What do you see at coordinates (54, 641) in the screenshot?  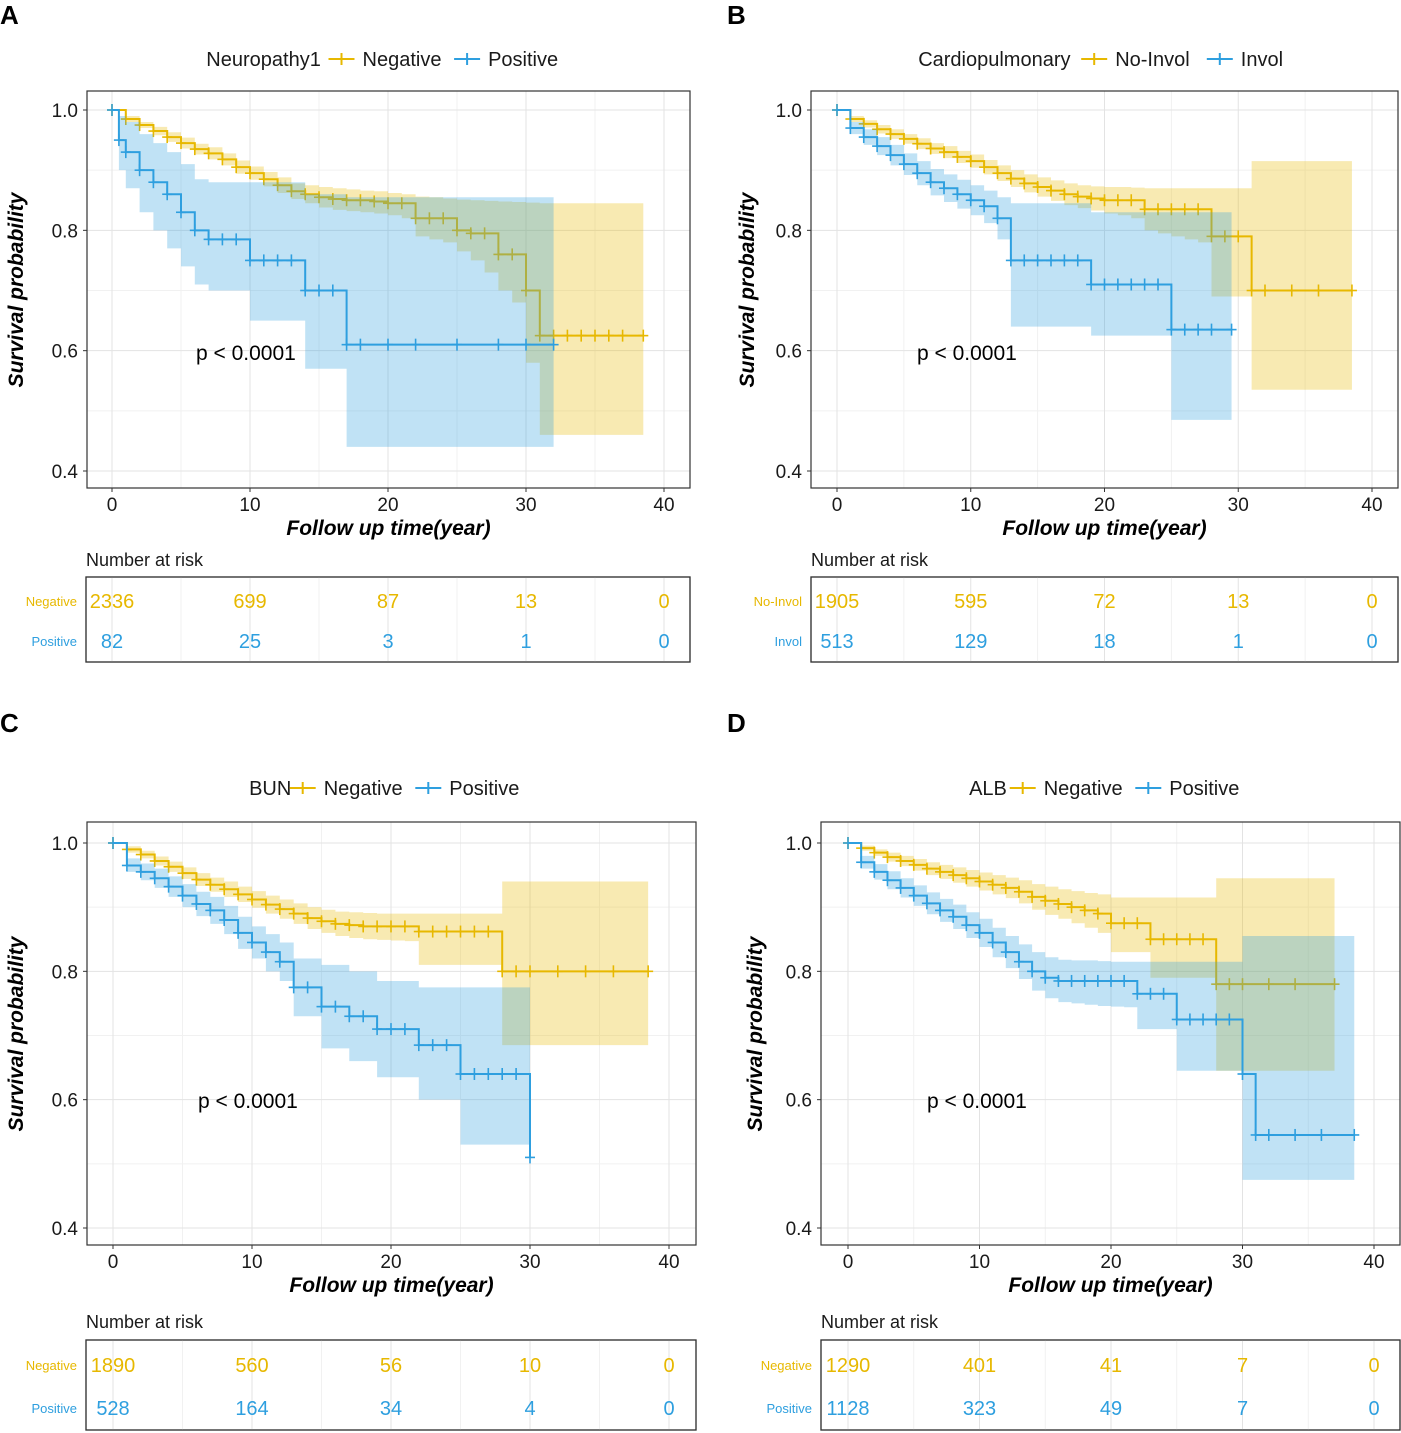 I see `risk-row-label: Positive` at bounding box center [54, 641].